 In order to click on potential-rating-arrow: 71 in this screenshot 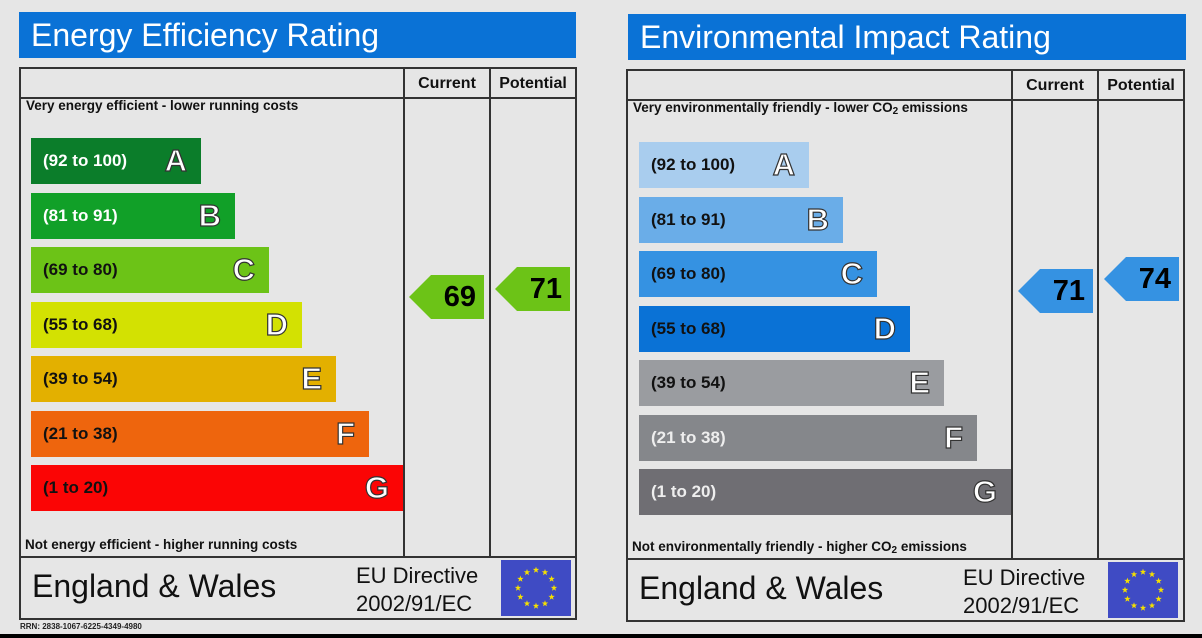, I will do `click(532, 289)`.